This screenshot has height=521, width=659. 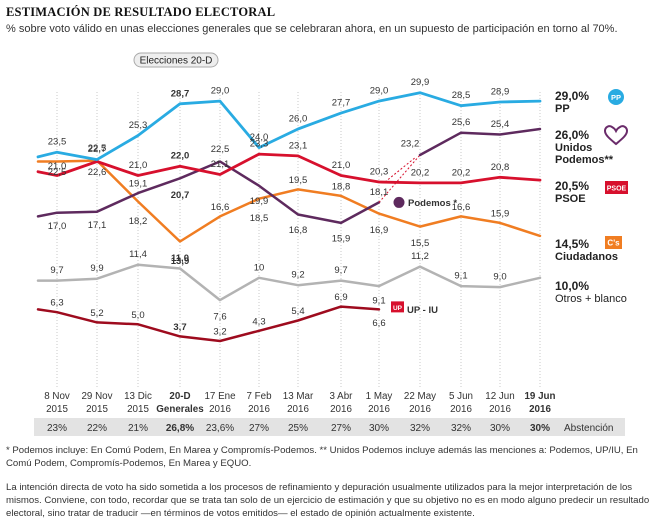 I want to click on data-label-psoe-2: 21,0, so click(x=138, y=165).